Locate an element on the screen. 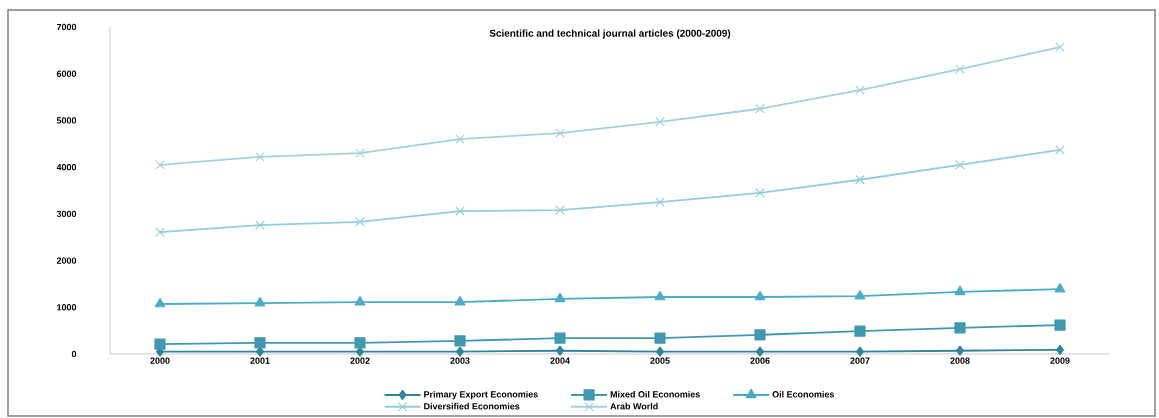  x-tick-label: 2004 is located at coordinates (560, 360).